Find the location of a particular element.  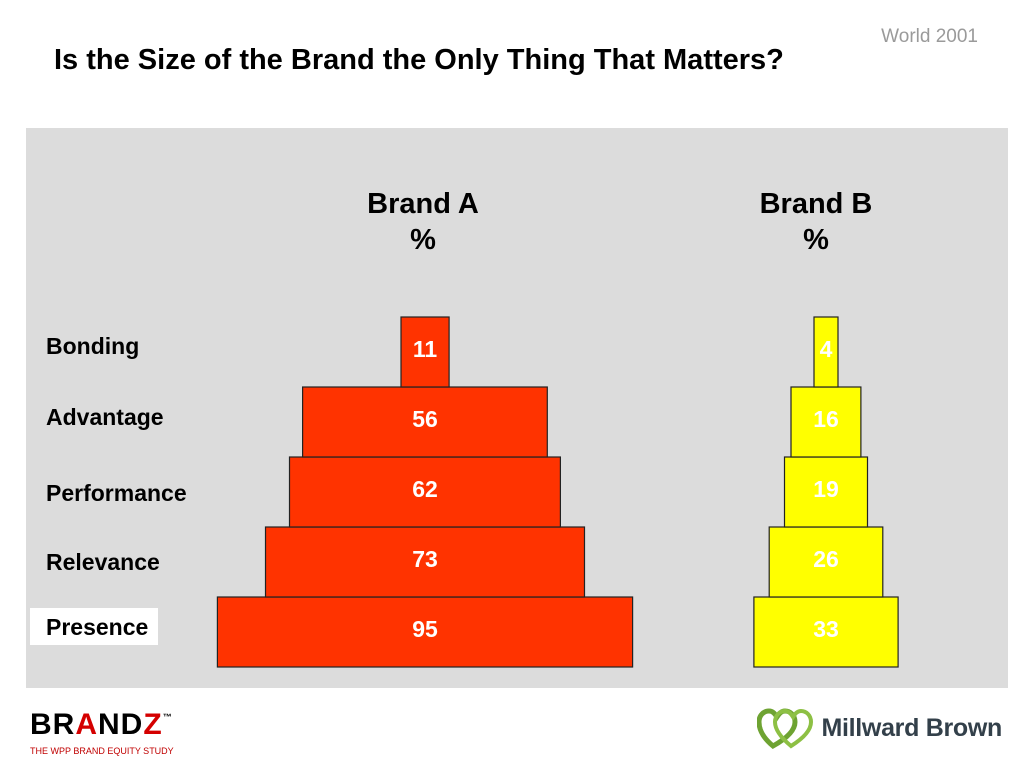

brandz-tm: ™ is located at coordinates (167, 717).